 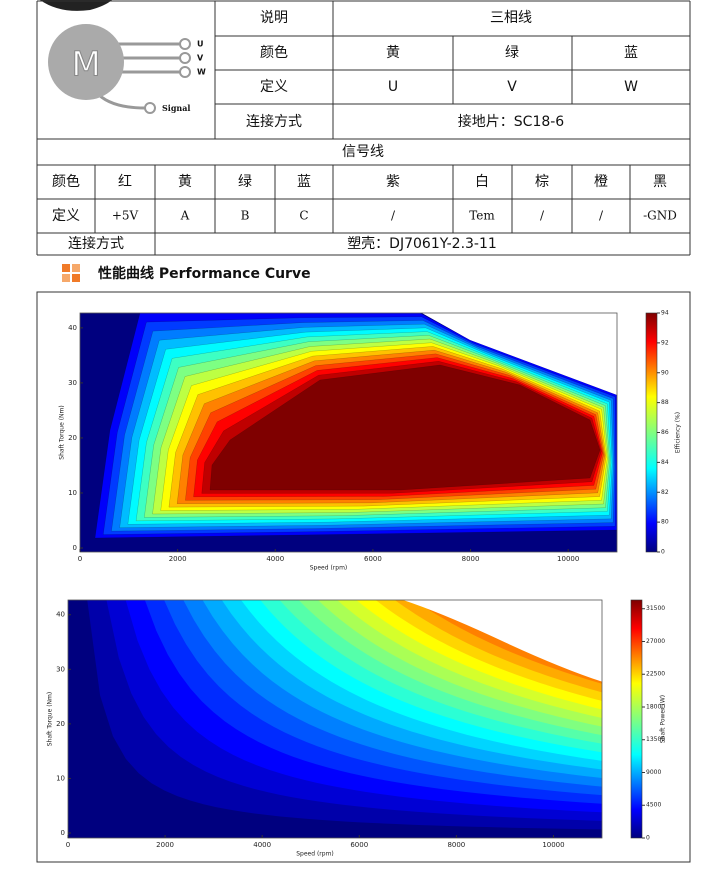 What do you see at coordinates (511, 18) in the screenshot?
I see `table-cell: 三相线` at bounding box center [511, 18].